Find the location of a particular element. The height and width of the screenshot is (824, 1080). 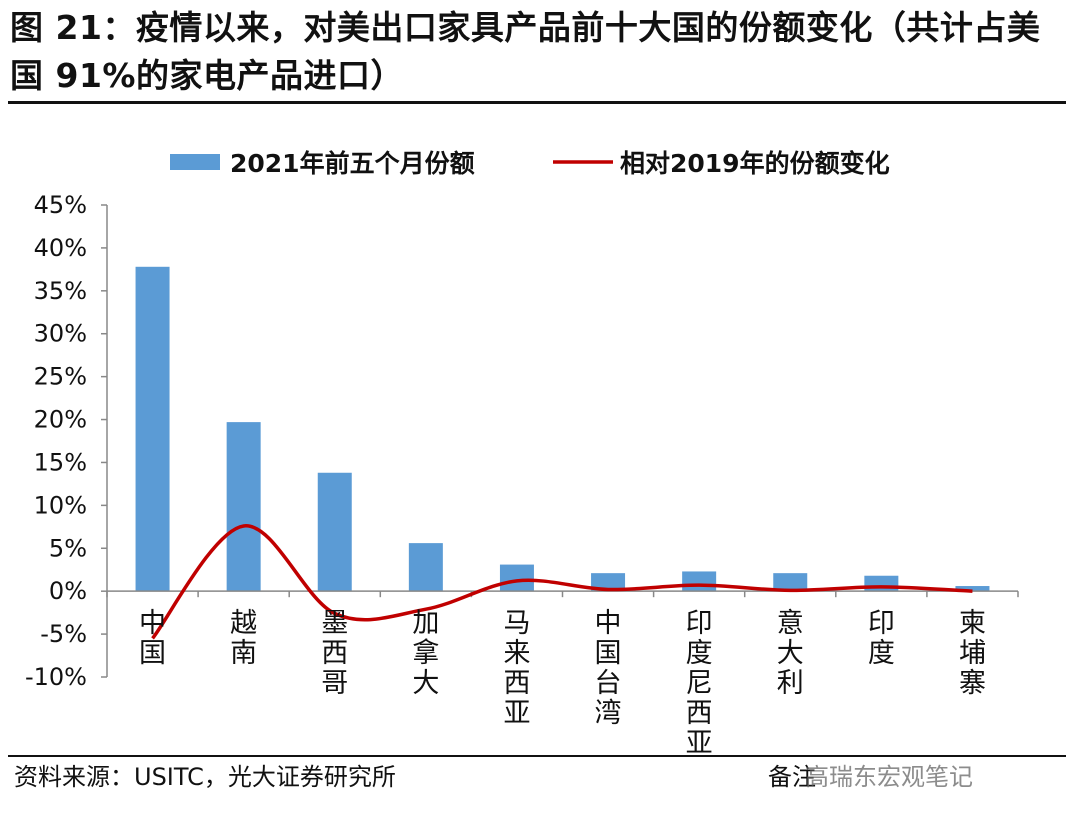

title-divider is located at coordinates (537, 102).